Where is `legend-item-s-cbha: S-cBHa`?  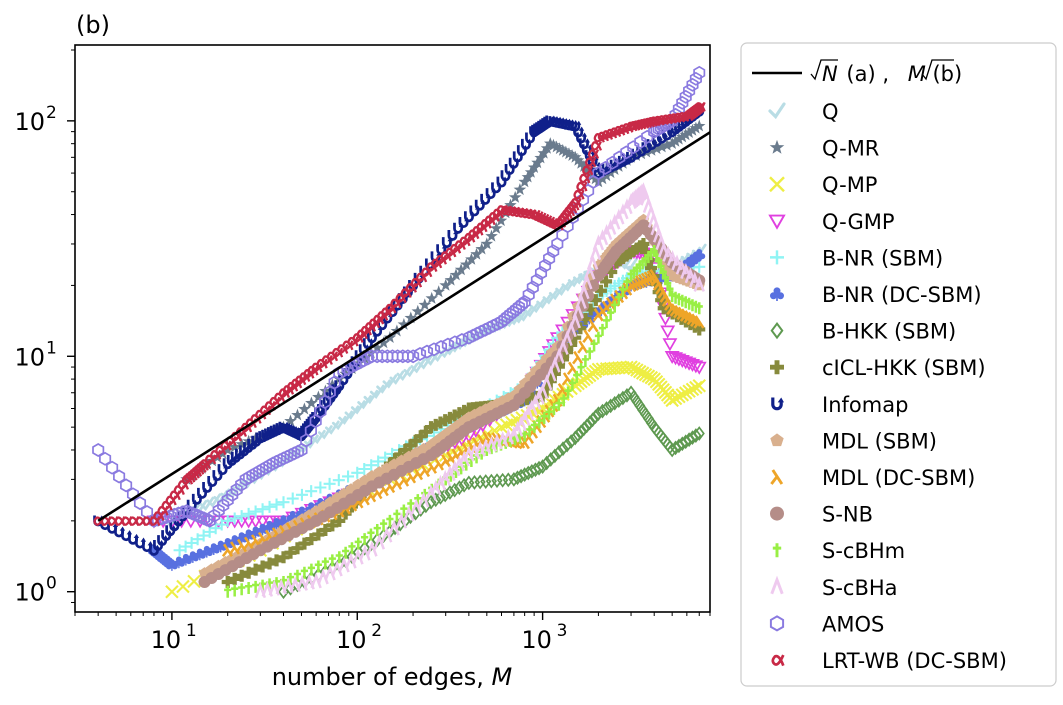 legend-item-s-cbha: S-cBHa is located at coordinates (834, 587).